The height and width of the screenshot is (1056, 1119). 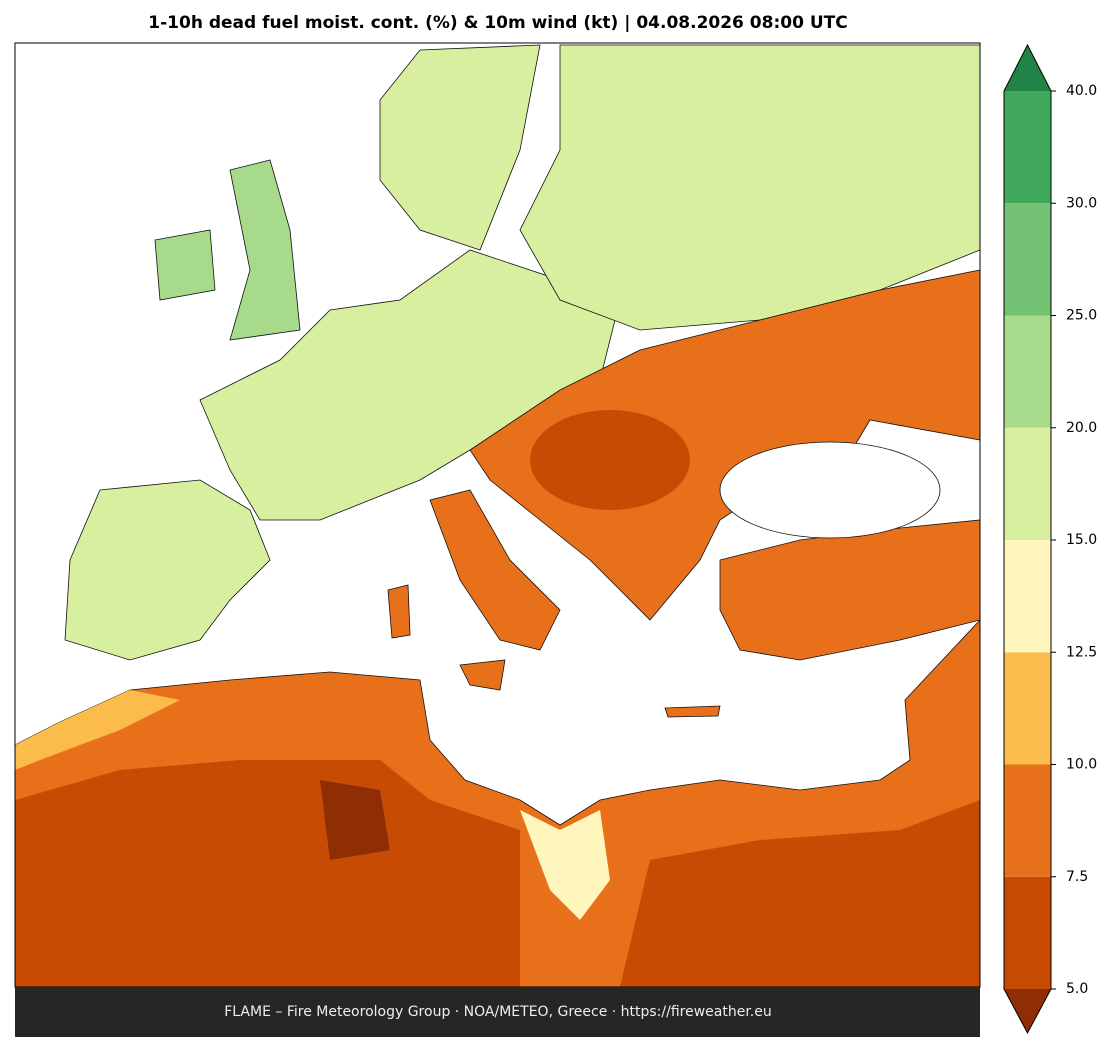 What do you see at coordinates (1077, 877) in the screenshot?
I see `colorbar-tick-label: 7.5` at bounding box center [1077, 877].